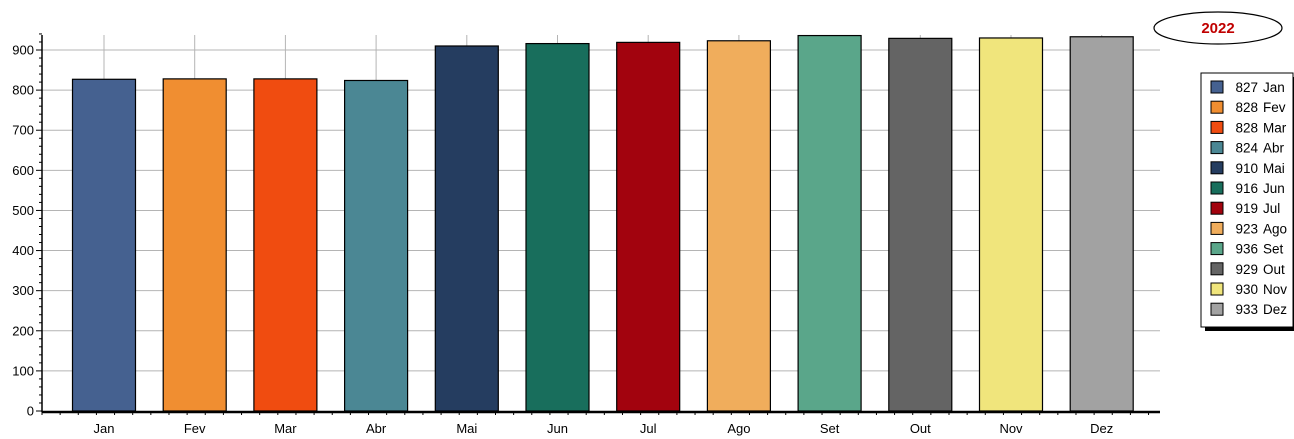 The image size is (1294, 439). I want to click on legend-value: 824, so click(1246, 148).